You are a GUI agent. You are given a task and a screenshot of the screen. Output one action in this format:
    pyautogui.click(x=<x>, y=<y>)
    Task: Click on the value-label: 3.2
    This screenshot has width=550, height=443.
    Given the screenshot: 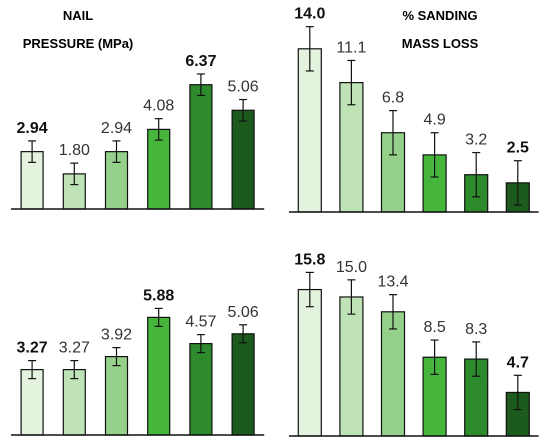 What is the action you would take?
    pyautogui.click(x=476, y=140)
    